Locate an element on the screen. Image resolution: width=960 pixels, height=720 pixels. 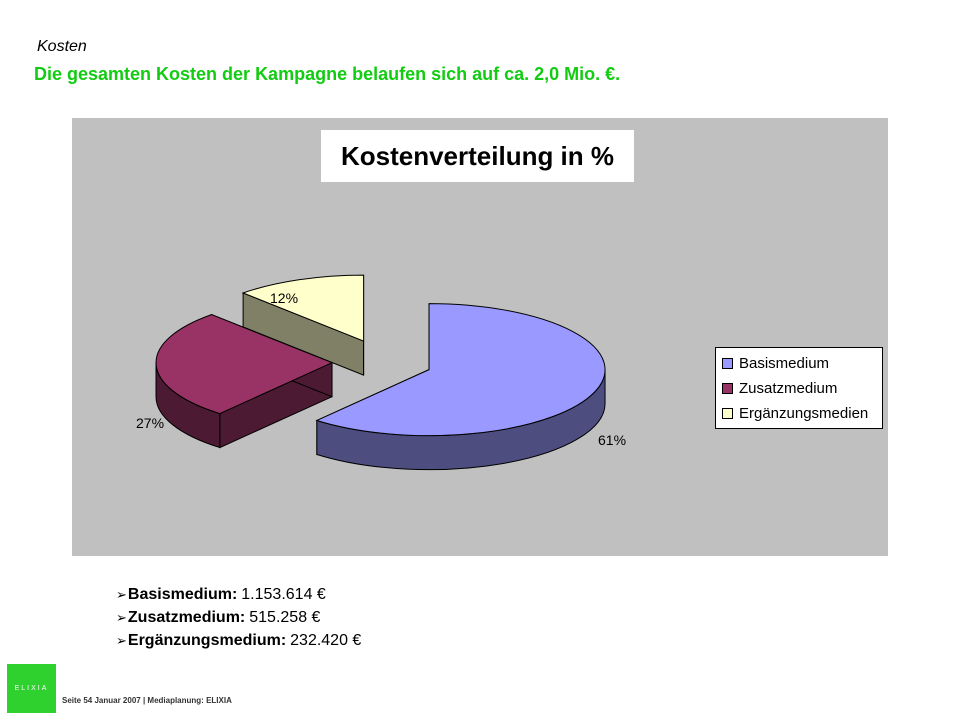
legend-item: Ergänzungsmedien is located at coordinates (802, 413).